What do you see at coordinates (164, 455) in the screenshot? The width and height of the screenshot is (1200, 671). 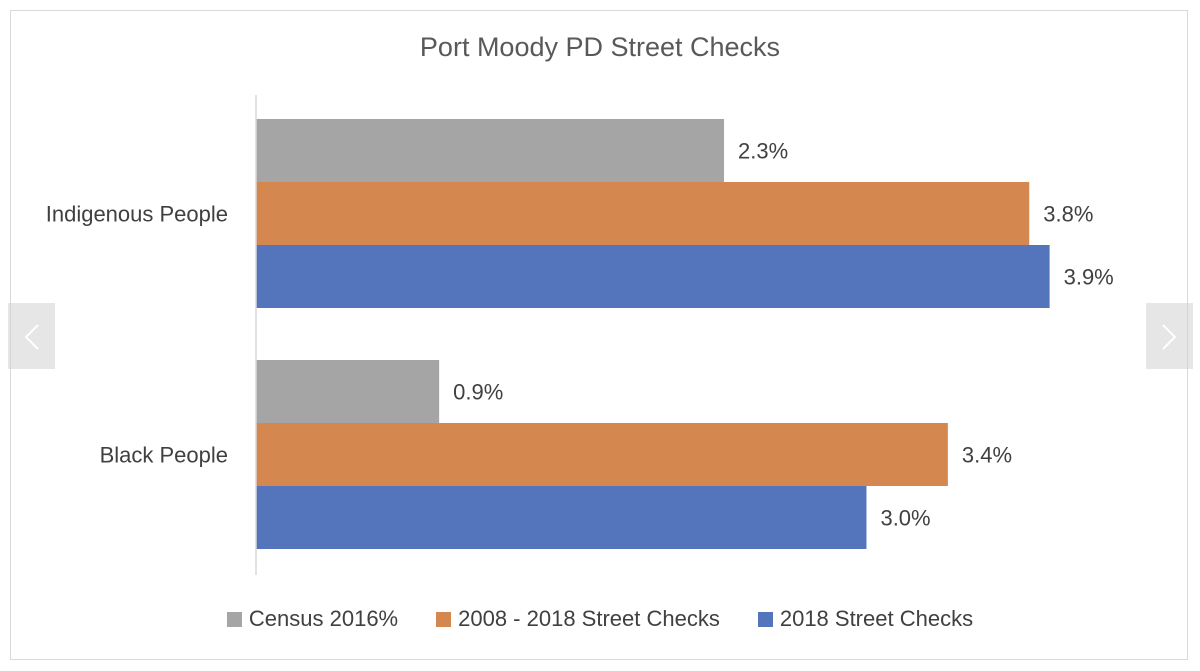 I see `category-label-black-people: Black People` at bounding box center [164, 455].